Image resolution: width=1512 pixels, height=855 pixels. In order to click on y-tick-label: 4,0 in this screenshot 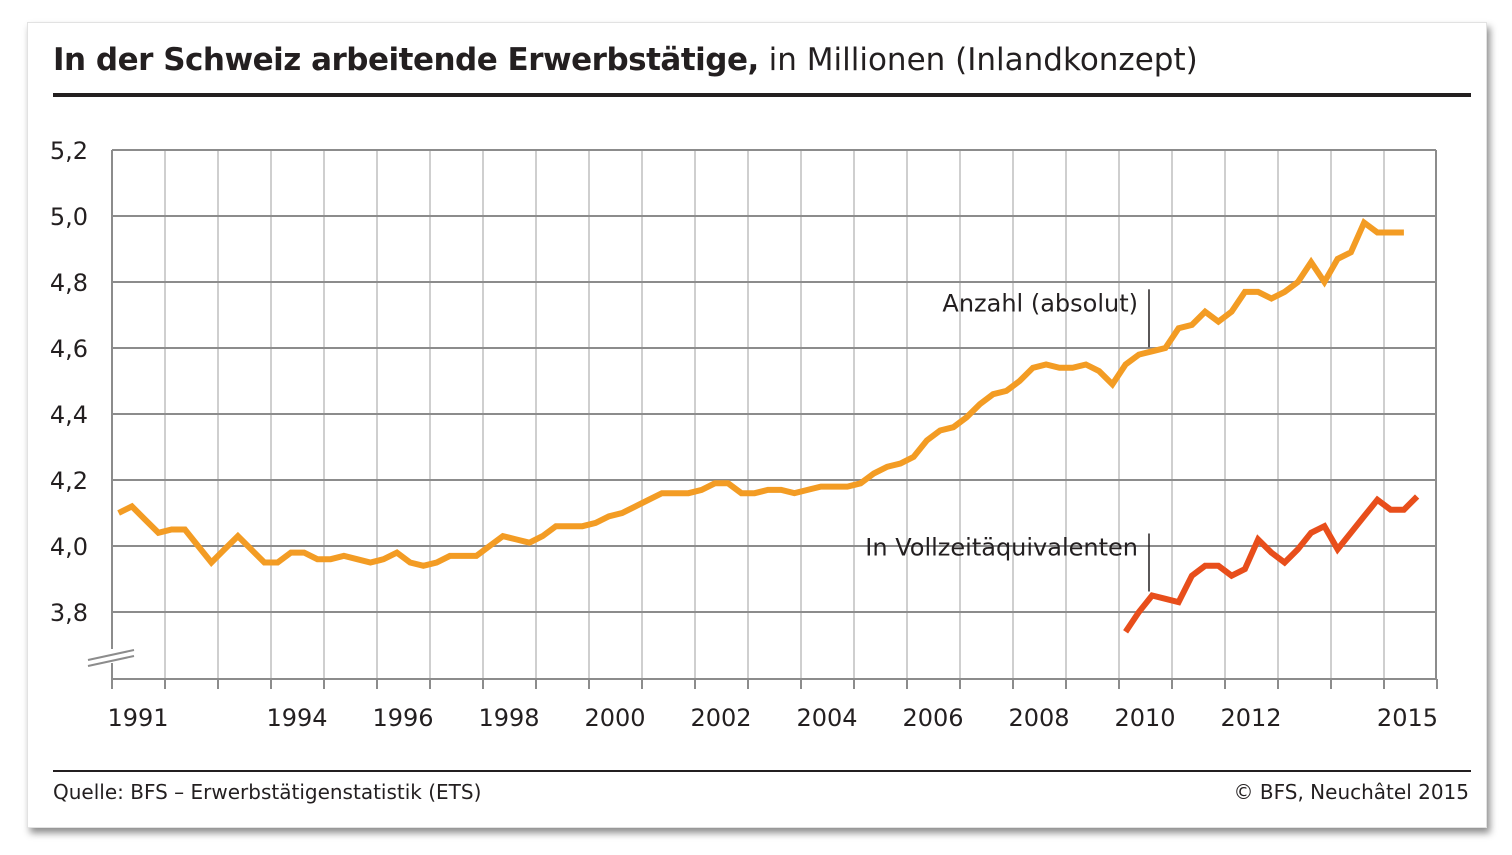, I will do `click(69, 547)`.